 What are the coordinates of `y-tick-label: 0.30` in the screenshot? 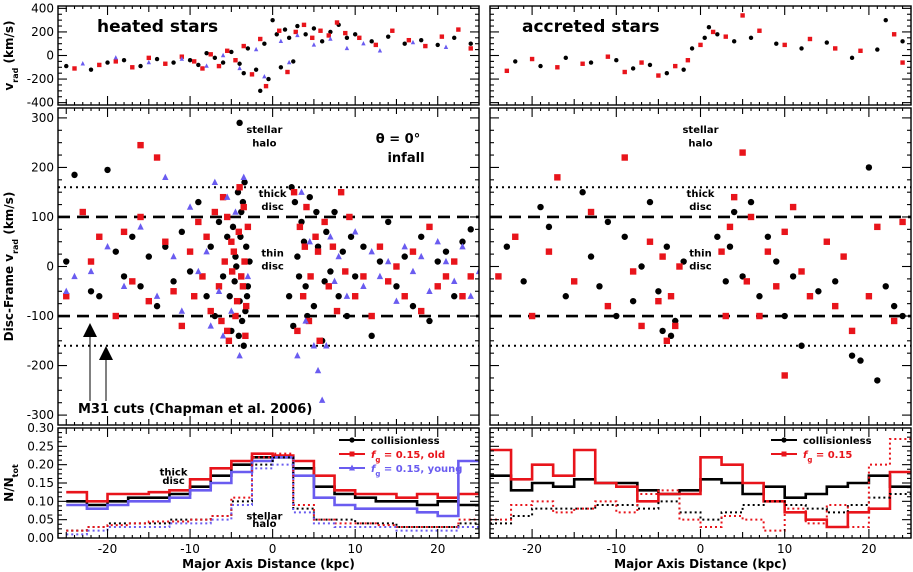 It's located at (40, 428).